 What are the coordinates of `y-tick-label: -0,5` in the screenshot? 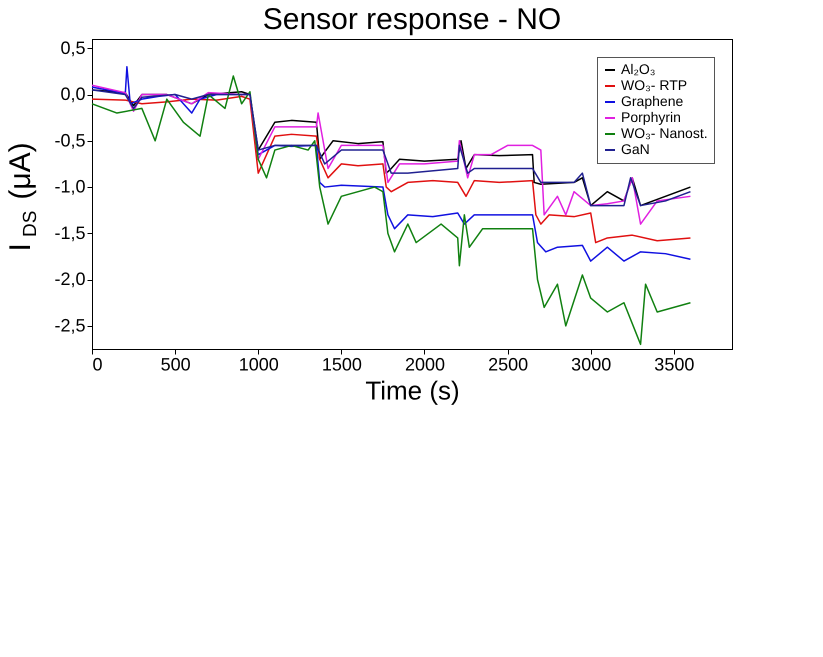 It's located at (70, 140).